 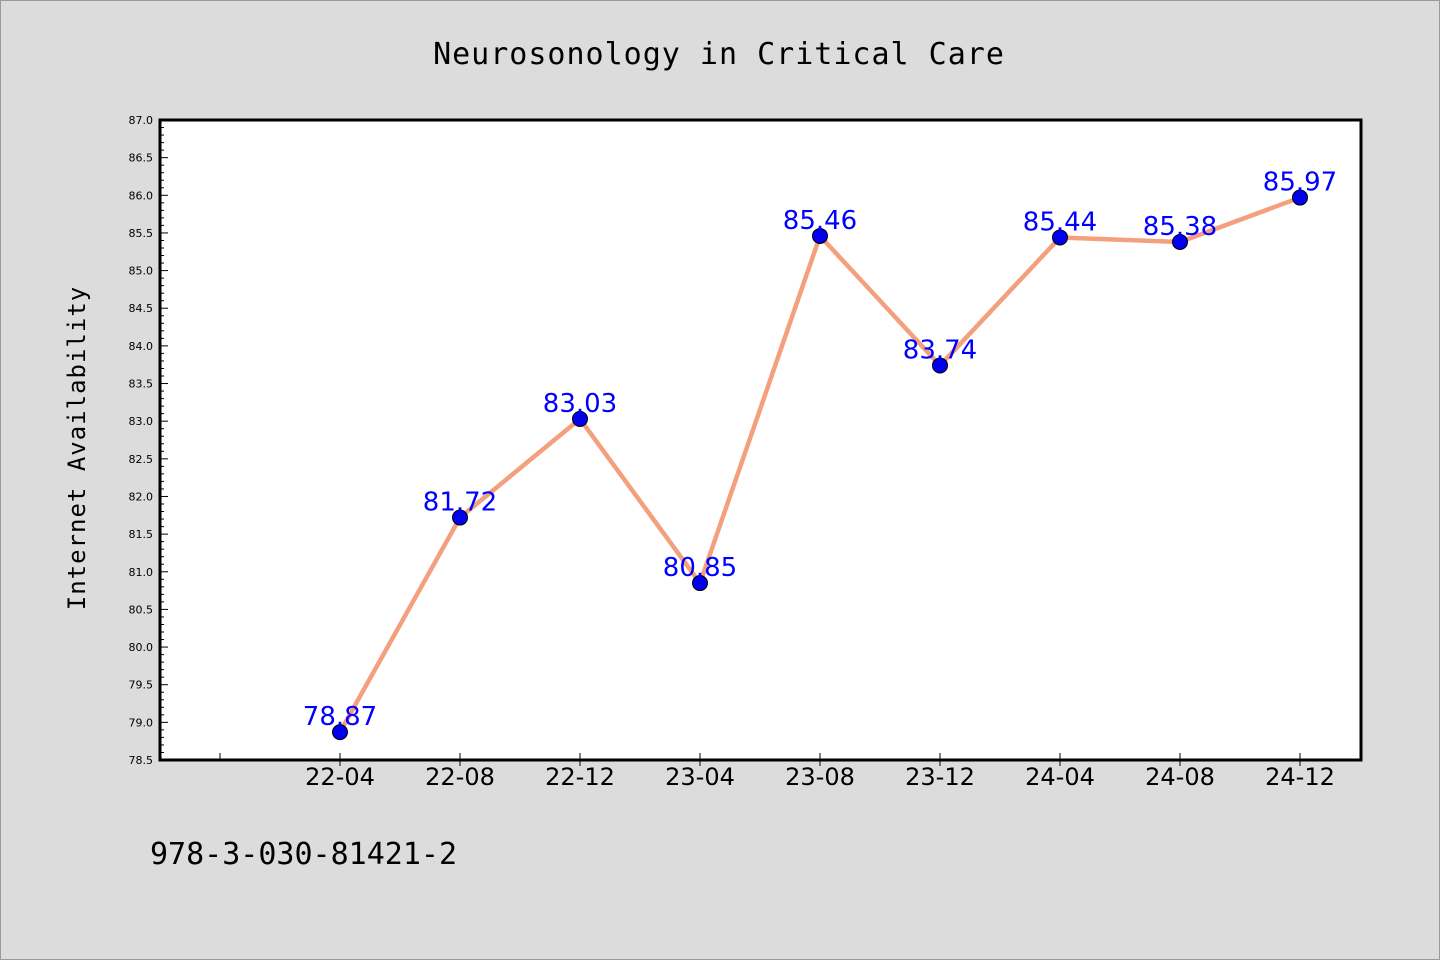 I want to click on y-tick-label: 85.0, so click(x=141, y=271).